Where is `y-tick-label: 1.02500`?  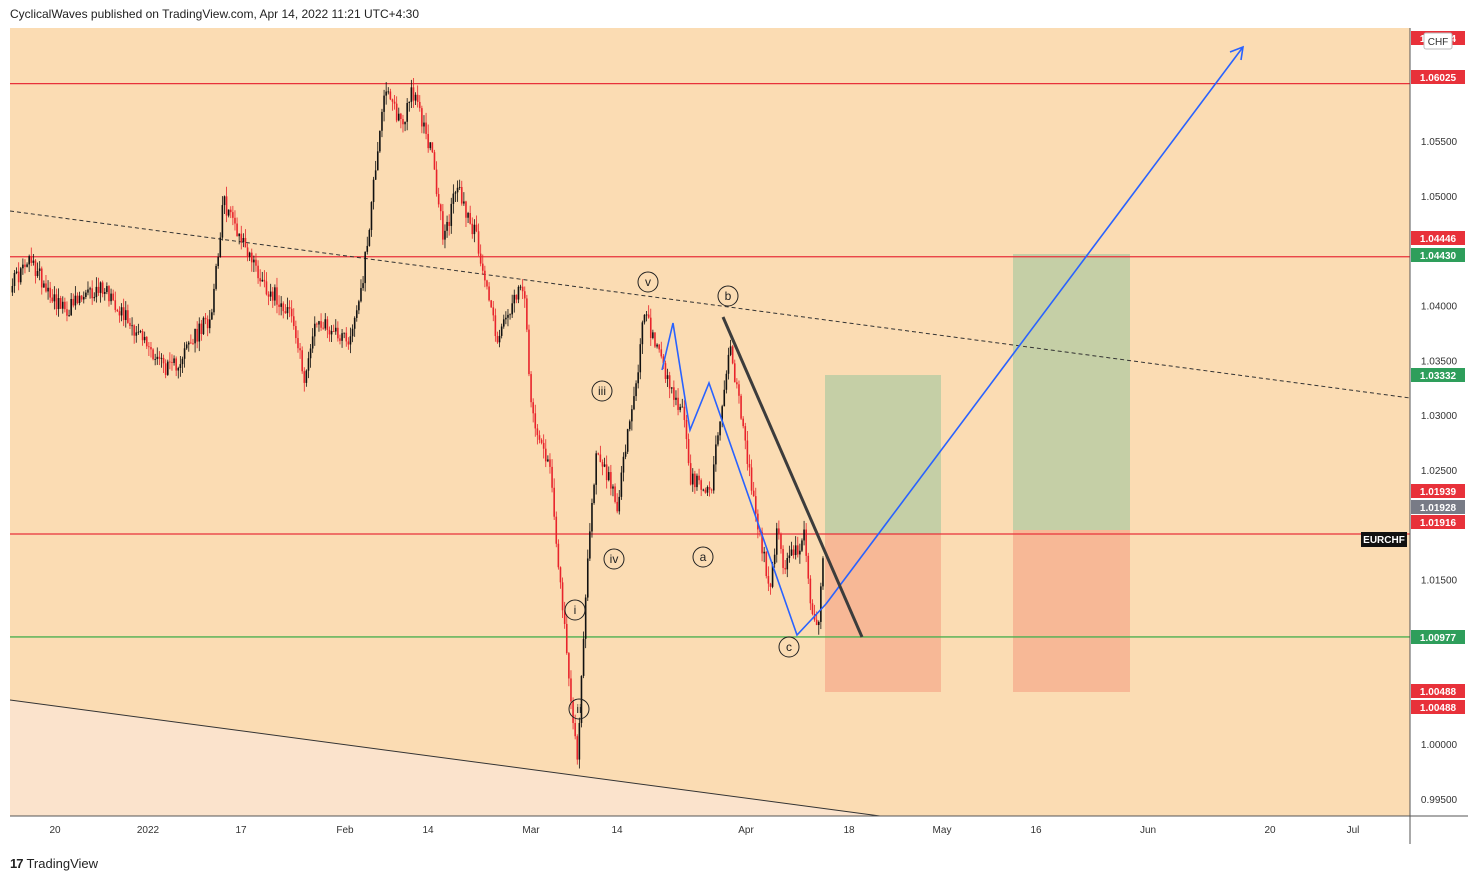
y-tick-label: 1.02500 is located at coordinates (1439, 471).